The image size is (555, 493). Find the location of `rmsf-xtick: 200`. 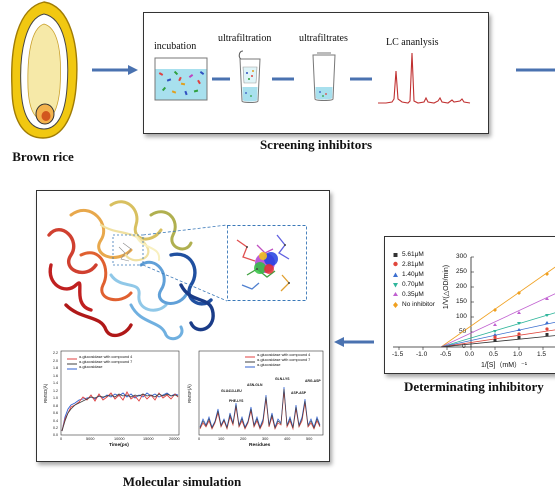

rmsf-xtick: 200 is located at coordinates (243, 439).